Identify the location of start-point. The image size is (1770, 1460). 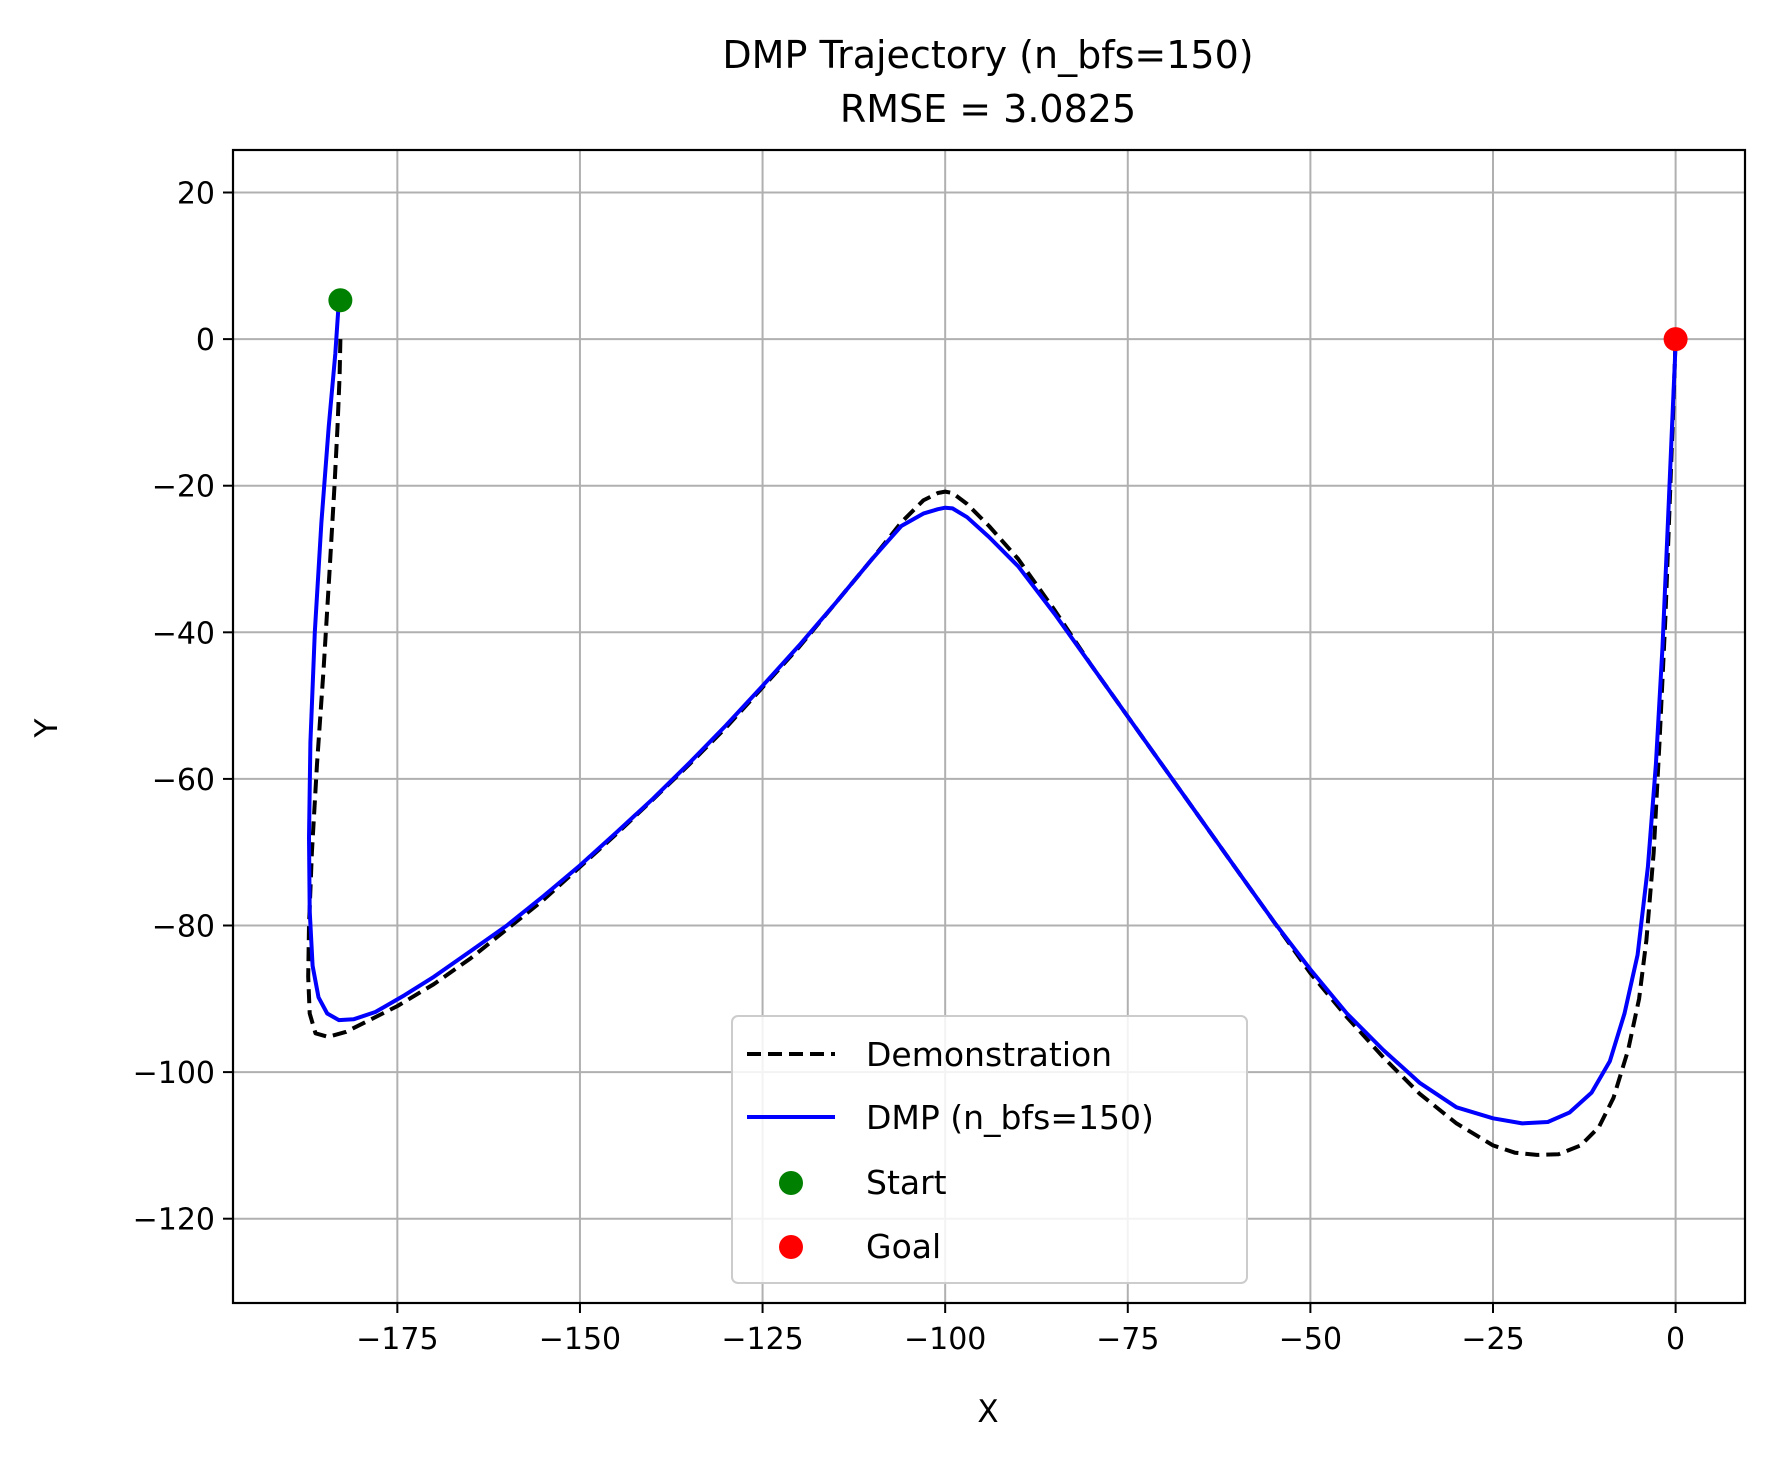
(340, 300).